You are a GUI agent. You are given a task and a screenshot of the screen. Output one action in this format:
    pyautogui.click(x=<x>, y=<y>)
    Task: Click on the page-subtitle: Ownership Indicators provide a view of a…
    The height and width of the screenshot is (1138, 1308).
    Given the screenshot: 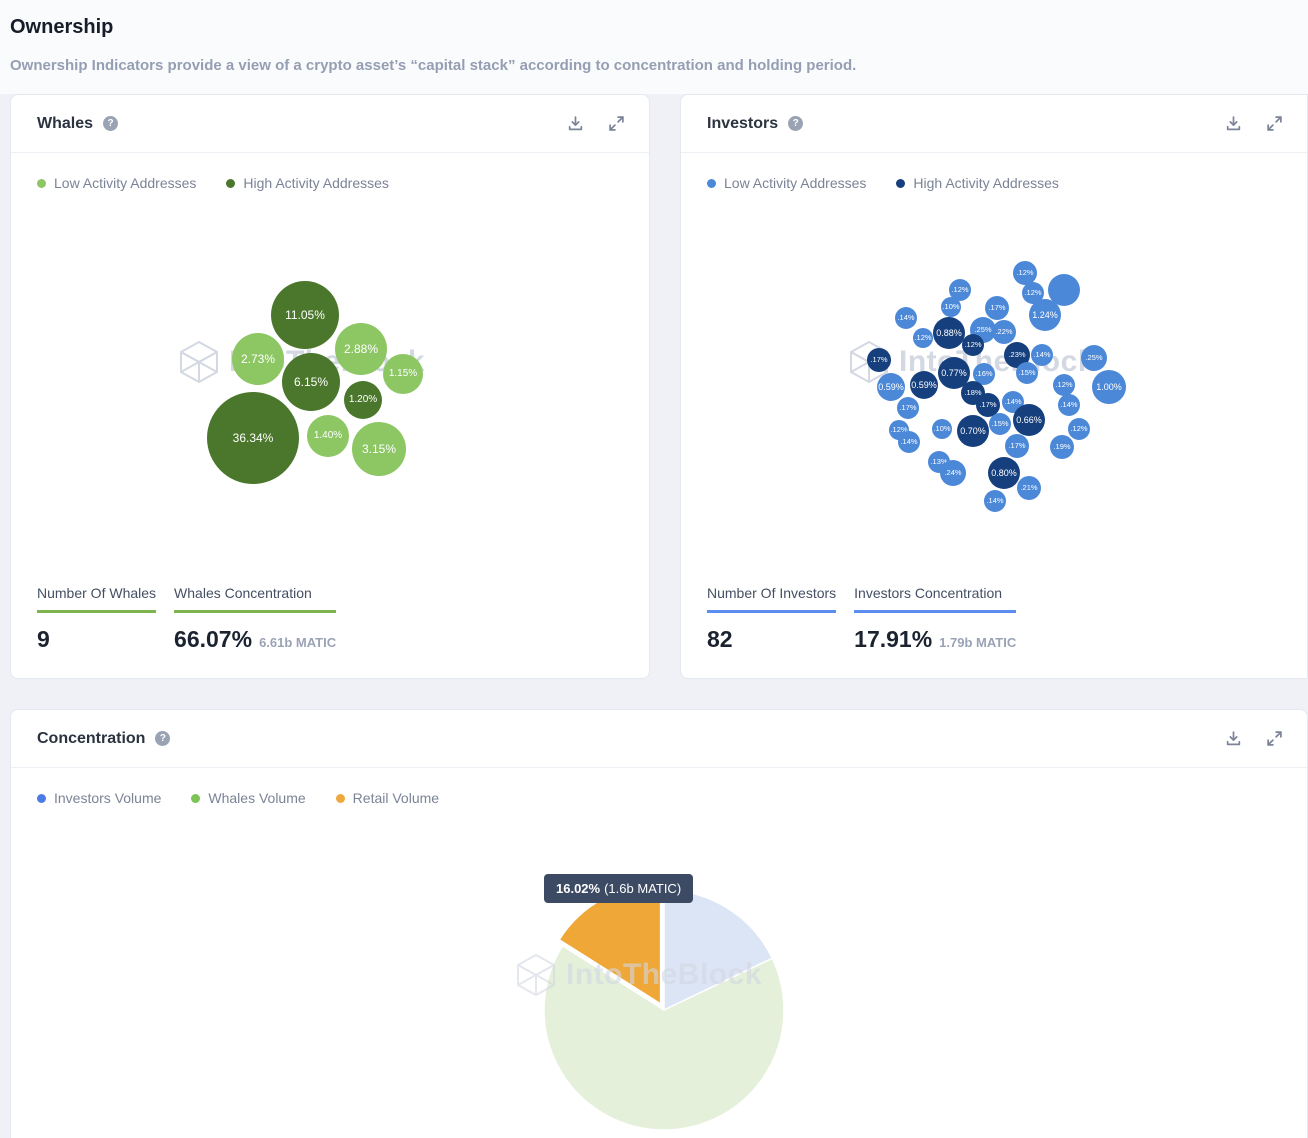 What is the action you would take?
    pyautogui.click(x=433, y=65)
    